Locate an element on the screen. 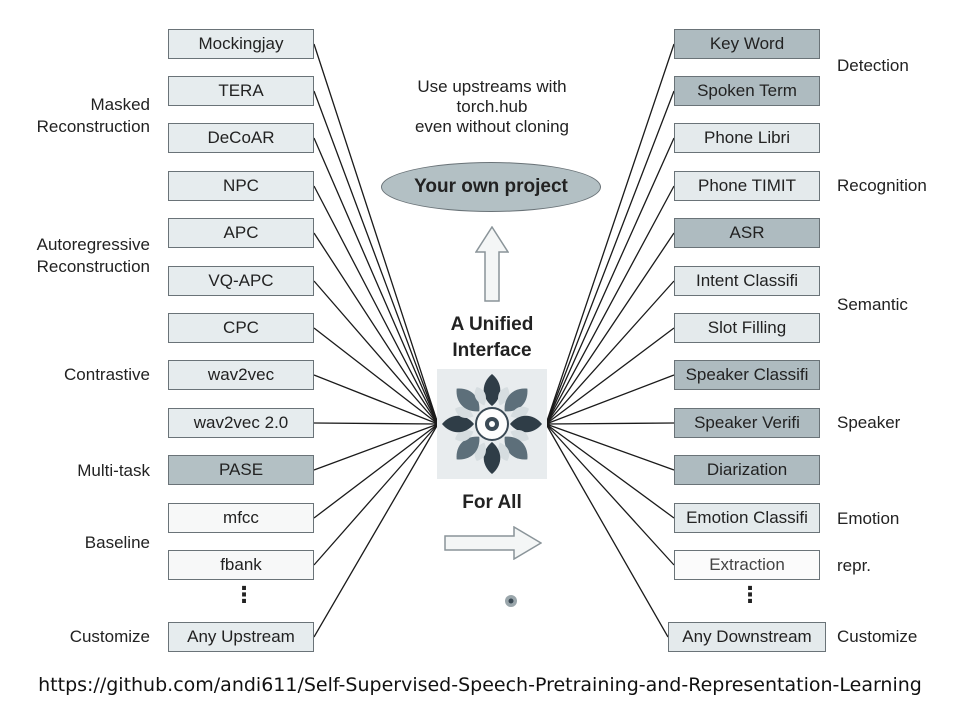 The width and height of the screenshot is (960, 720). category-recognition: Recognition is located at coordinates (882, 185).